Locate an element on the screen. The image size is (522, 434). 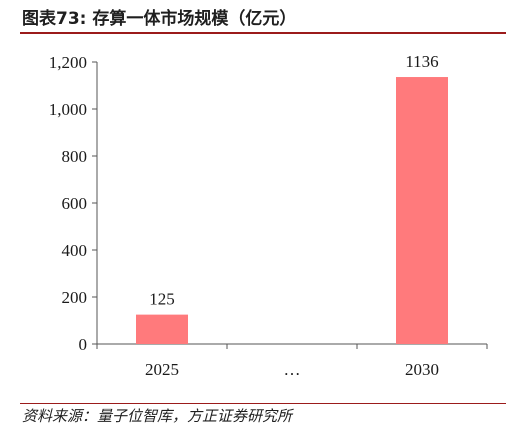
y-tick-label: 200 is located at coordinates (75, 297).